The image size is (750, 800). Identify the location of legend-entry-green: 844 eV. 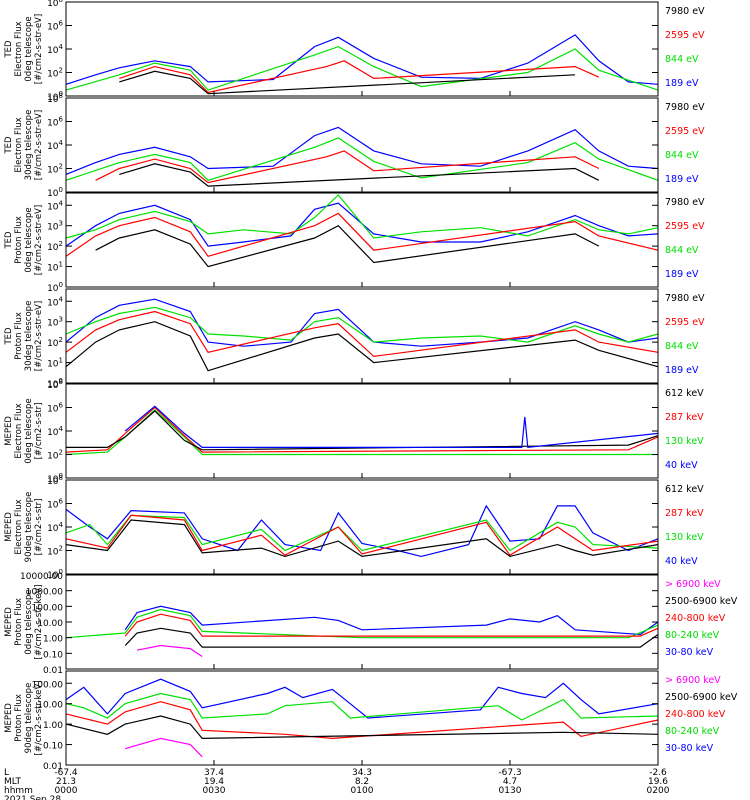
(682, 346).